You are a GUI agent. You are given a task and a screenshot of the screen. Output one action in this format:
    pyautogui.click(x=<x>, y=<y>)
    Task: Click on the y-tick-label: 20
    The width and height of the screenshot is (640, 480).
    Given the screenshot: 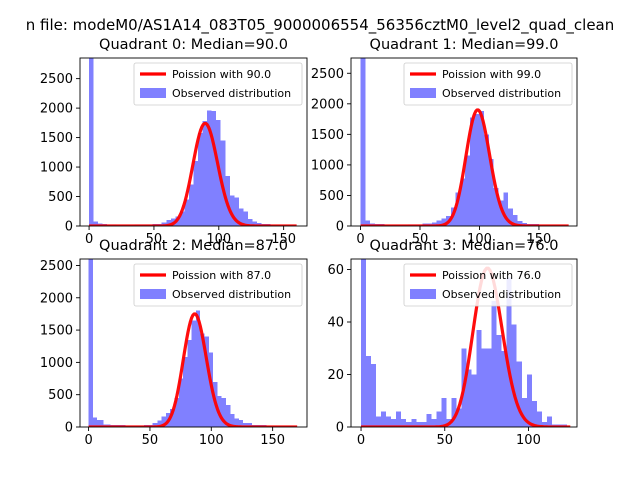 What is the action you would take?
    pyautogui.click(x=335, y=375)
    